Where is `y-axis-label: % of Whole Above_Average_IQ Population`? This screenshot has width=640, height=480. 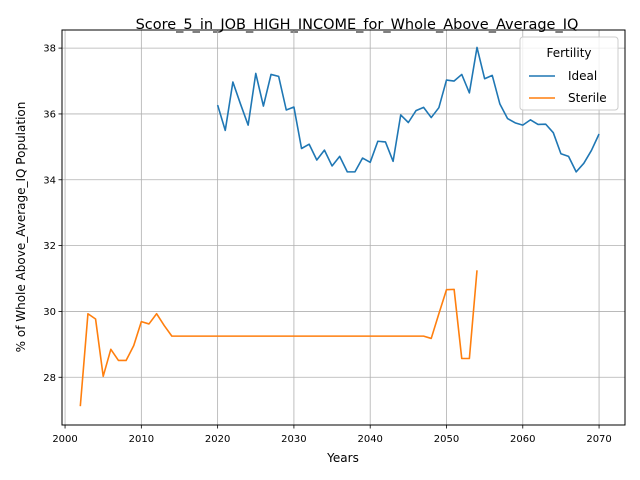
y-axis-label: % of Whole Above_Average_IQ Population is located at coordinates (21, 227).